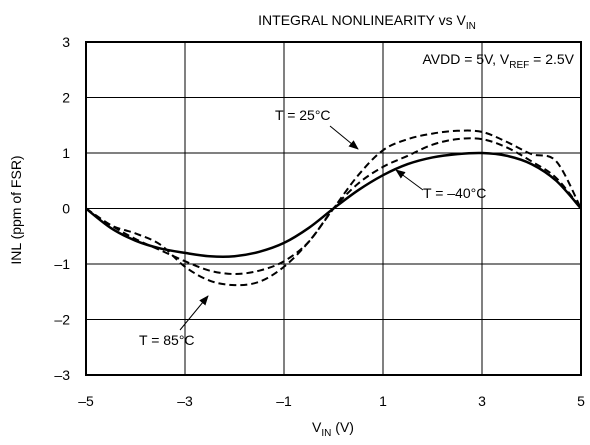 This screenshot has height=445, width=590. I want to click on annotation-25c-label: T = 25°C, so click(303, 115).